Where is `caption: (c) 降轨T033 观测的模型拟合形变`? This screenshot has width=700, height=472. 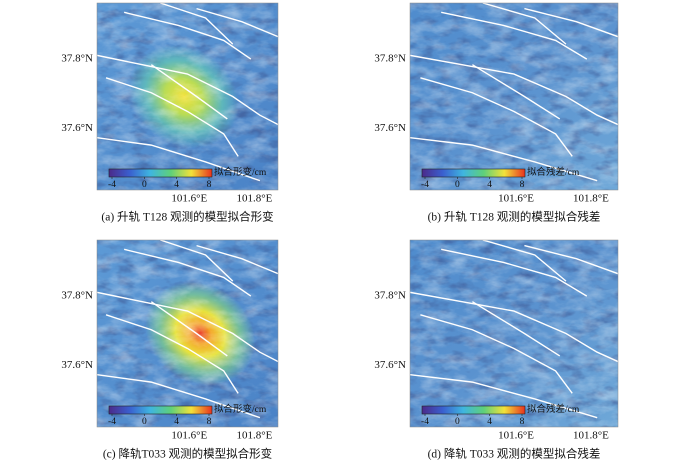
caption: (c) 降轨T033 观测的模型拟合形变 is located at coordinates (187, 454).